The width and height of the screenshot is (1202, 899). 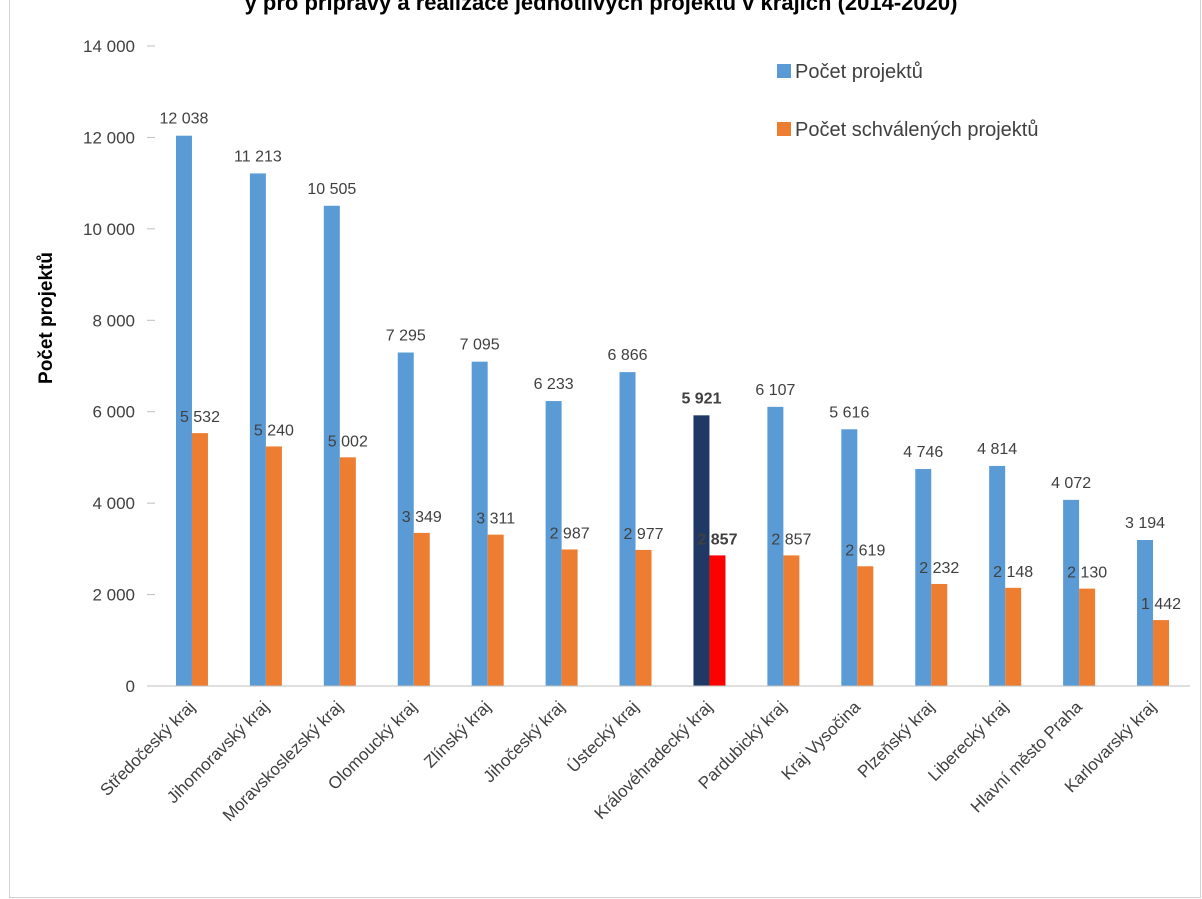 What do you see at coordinates (791, 620) in the screenshot?
I see `bar-pocet-schvalenych-projektu-pardubicky-kraj` at bounding box center [791, 620].